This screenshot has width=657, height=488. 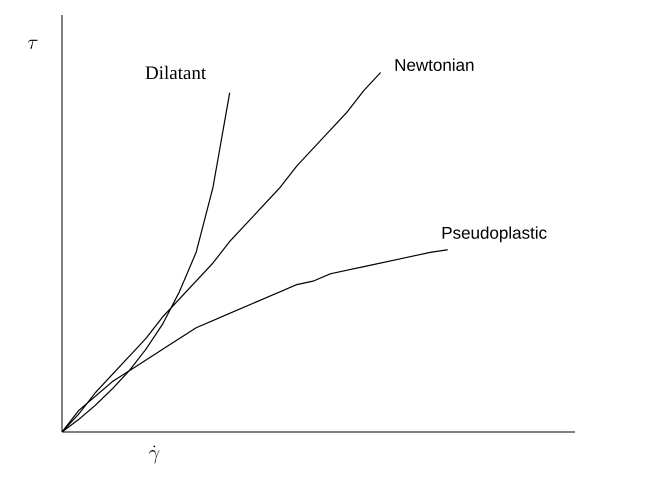 I want to click on x-axis-title: $\dot{\gamma}$, so click(x=154, y=454).